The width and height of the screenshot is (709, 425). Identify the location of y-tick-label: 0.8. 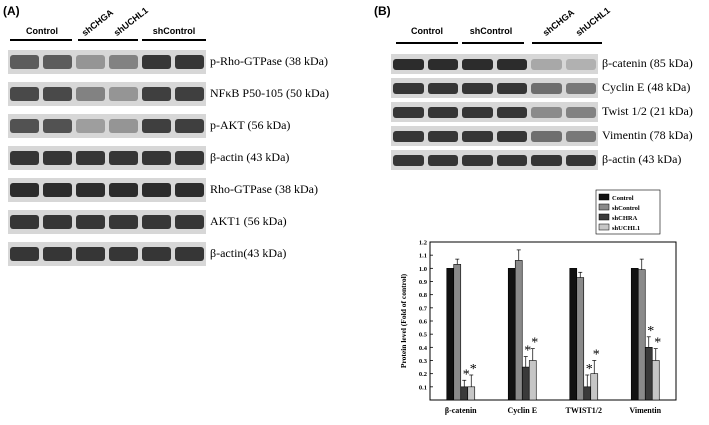
(423, 295).